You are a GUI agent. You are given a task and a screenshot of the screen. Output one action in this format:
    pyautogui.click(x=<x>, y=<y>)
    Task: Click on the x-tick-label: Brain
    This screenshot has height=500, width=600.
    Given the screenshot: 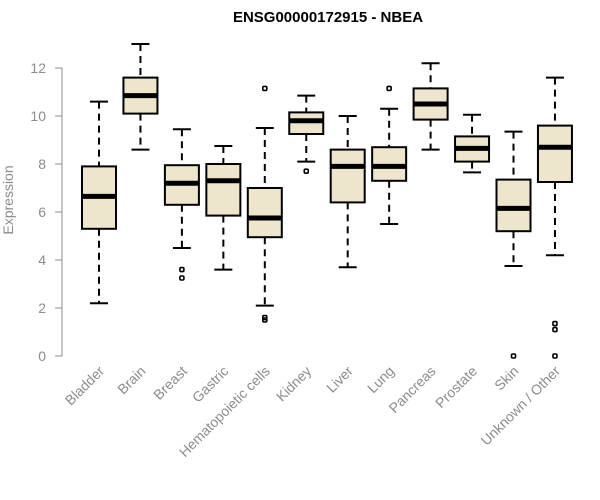 What is the action you would take?
    pyautogui.click(x=131, y=380)
    